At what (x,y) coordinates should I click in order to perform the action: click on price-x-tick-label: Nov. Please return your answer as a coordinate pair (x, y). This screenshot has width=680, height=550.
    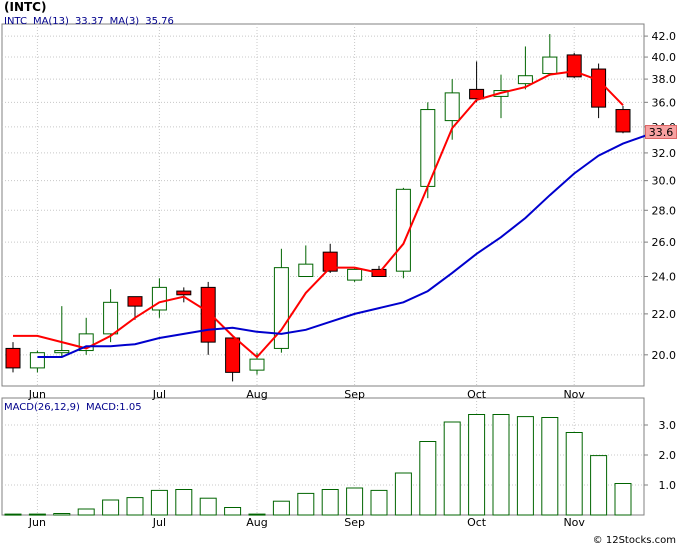
    Looking at the image, I should click on (574, 394).